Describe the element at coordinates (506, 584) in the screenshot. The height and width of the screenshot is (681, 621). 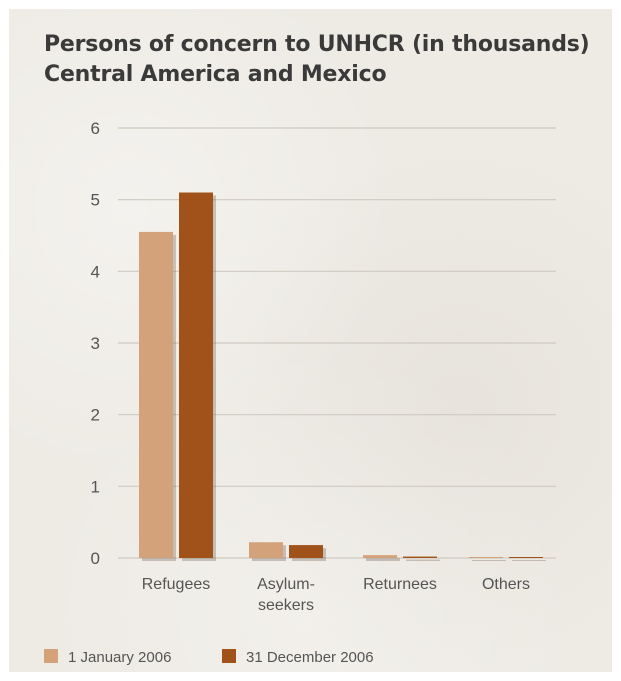
I see `category-label-4: Others` at that location.